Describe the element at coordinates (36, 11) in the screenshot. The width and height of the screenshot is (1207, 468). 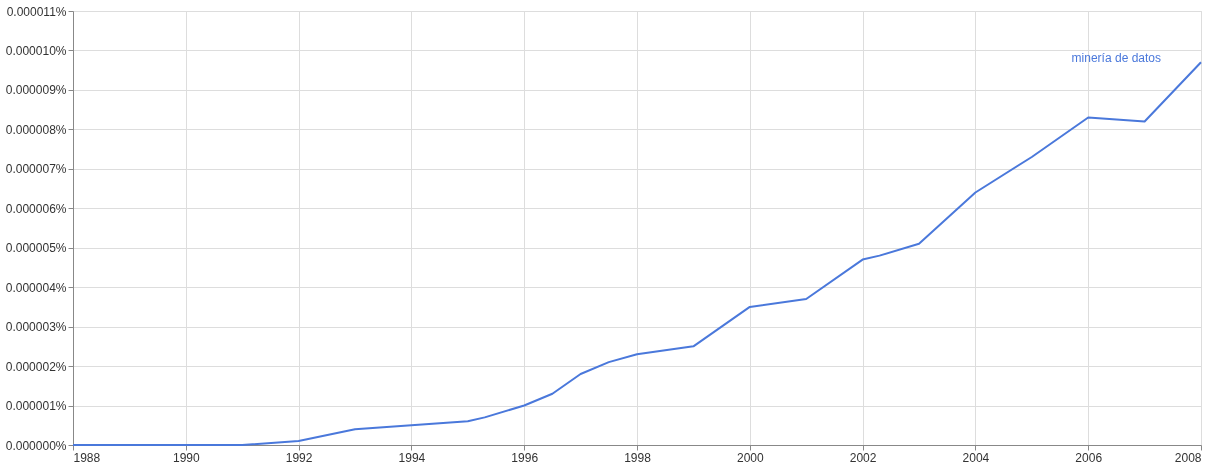
I see `y-tick-label: 0.000011%` at that location.